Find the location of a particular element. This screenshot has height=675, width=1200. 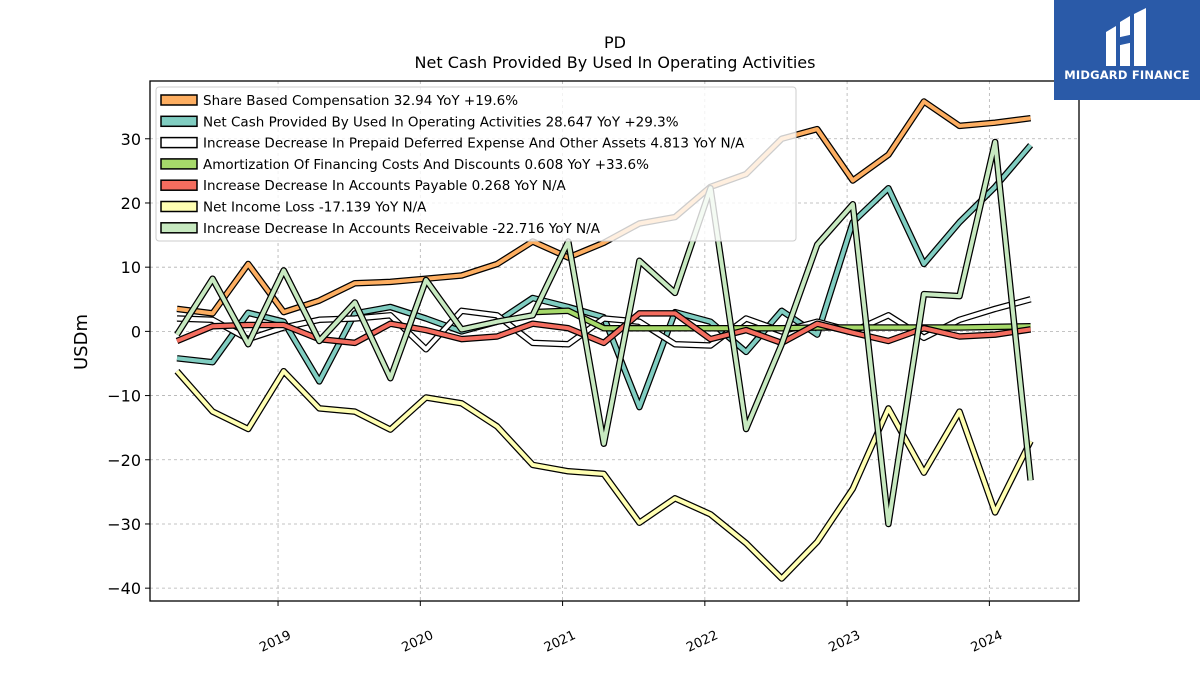

logo-text: MIDGARD FINANCE is located at coordinates (1127, 75).